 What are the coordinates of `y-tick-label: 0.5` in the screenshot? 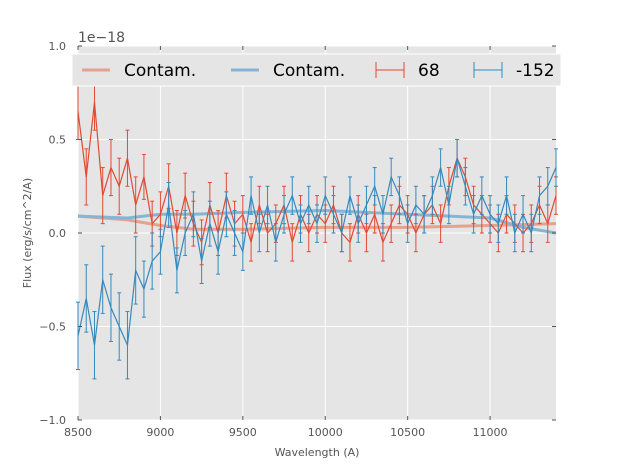 It's located at (58, 140).